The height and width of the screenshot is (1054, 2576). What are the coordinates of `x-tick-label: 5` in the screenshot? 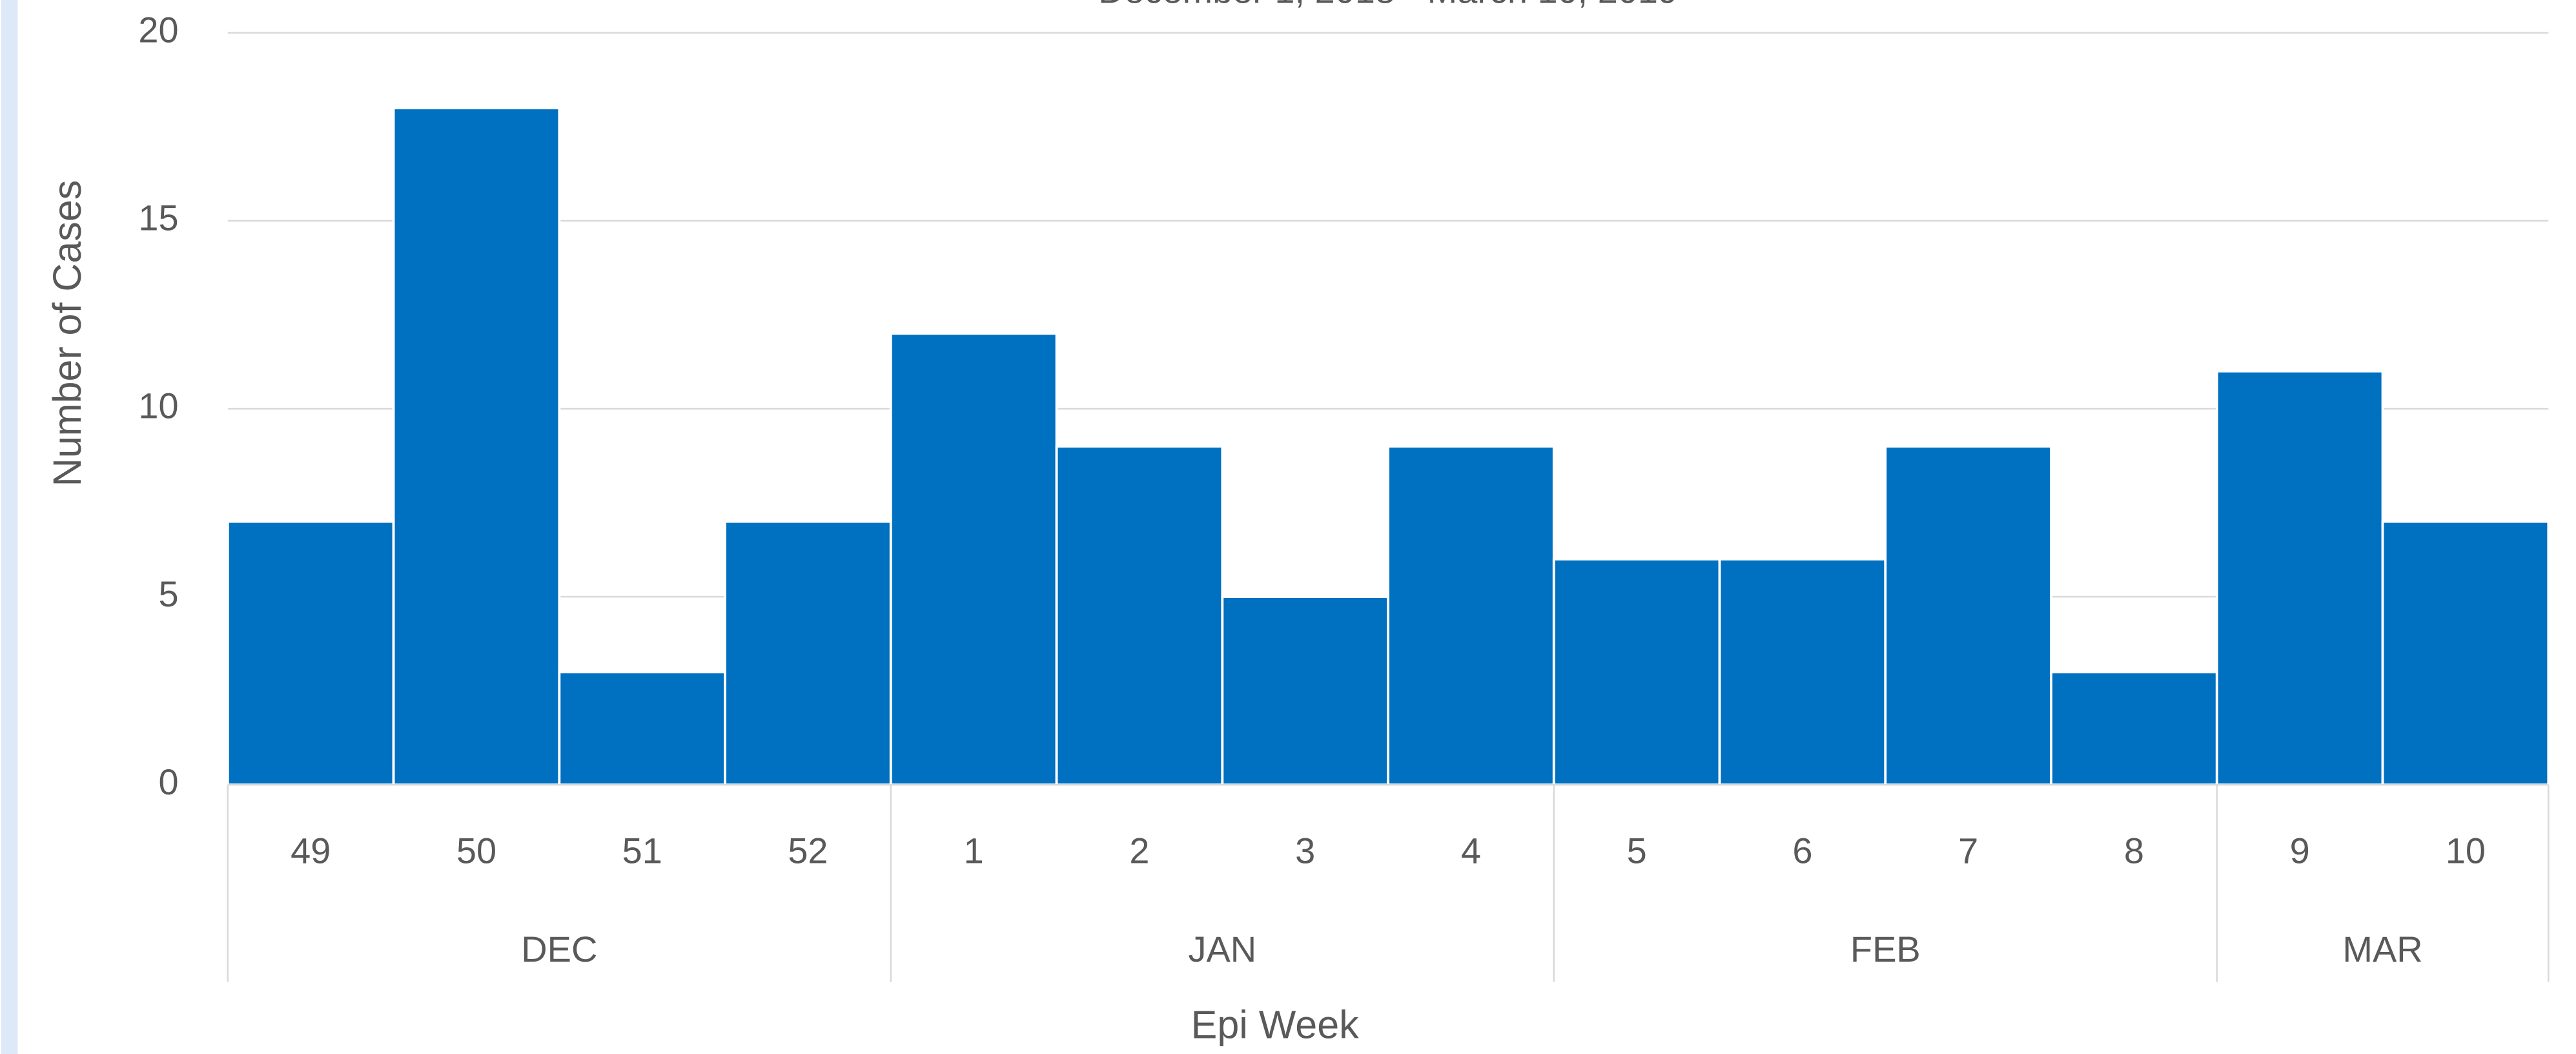 It's located at (1637, 851).